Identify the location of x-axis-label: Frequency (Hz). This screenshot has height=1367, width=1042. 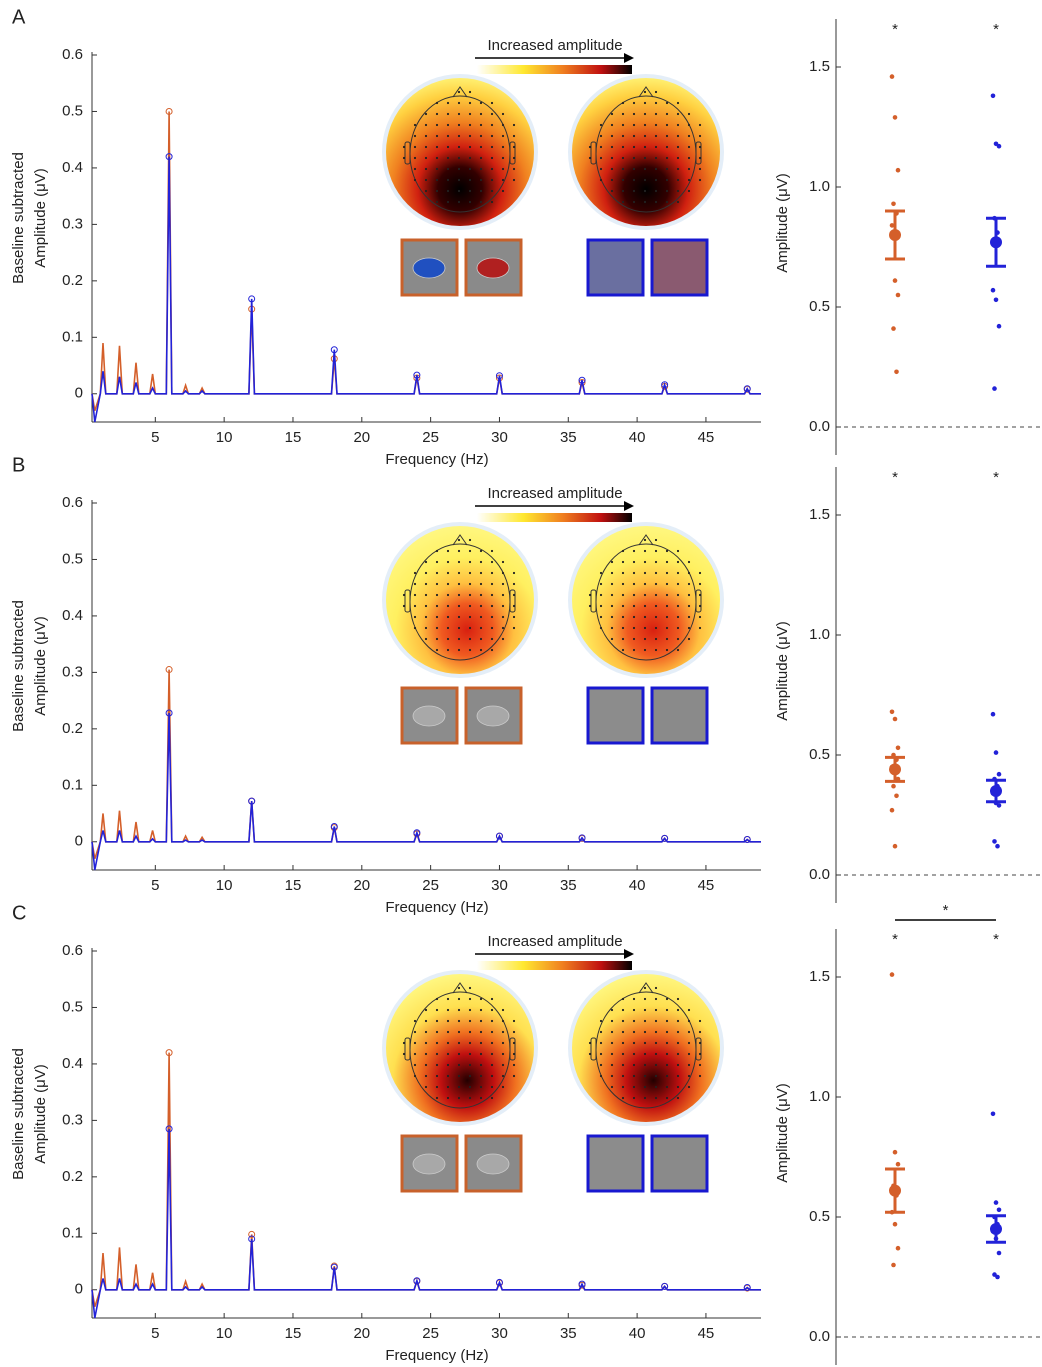
(436, 907).